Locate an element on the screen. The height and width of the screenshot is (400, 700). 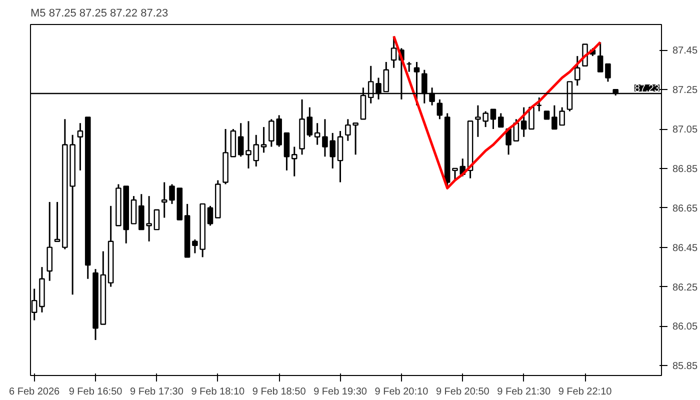
x-tick-label: 9 Feb 19:30 is located at coordinates (341, 392).